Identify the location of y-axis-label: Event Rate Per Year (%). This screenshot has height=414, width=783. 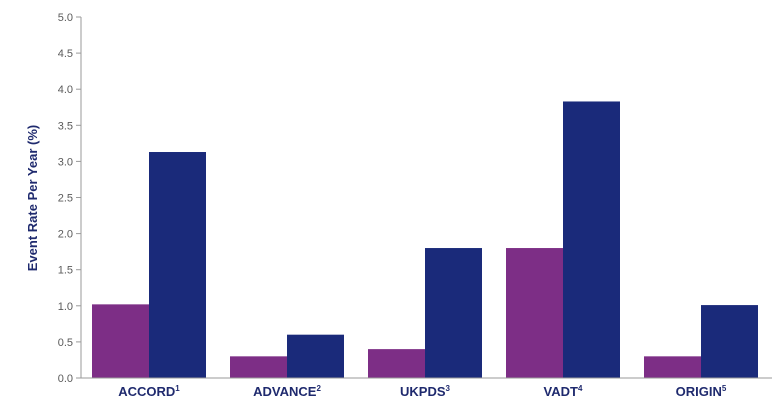
(32, 198).